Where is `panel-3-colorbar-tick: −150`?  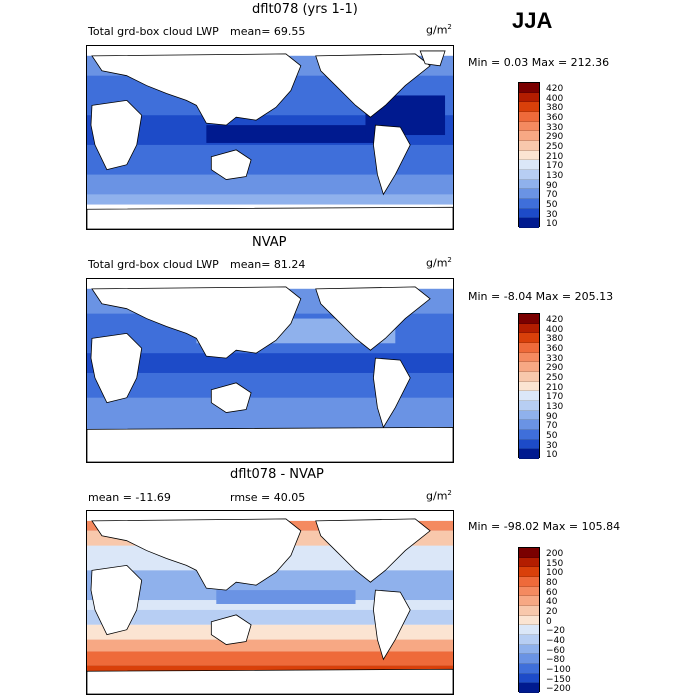
panel-3-colorbar-tick: −150 is located at coordinates (558, 679).